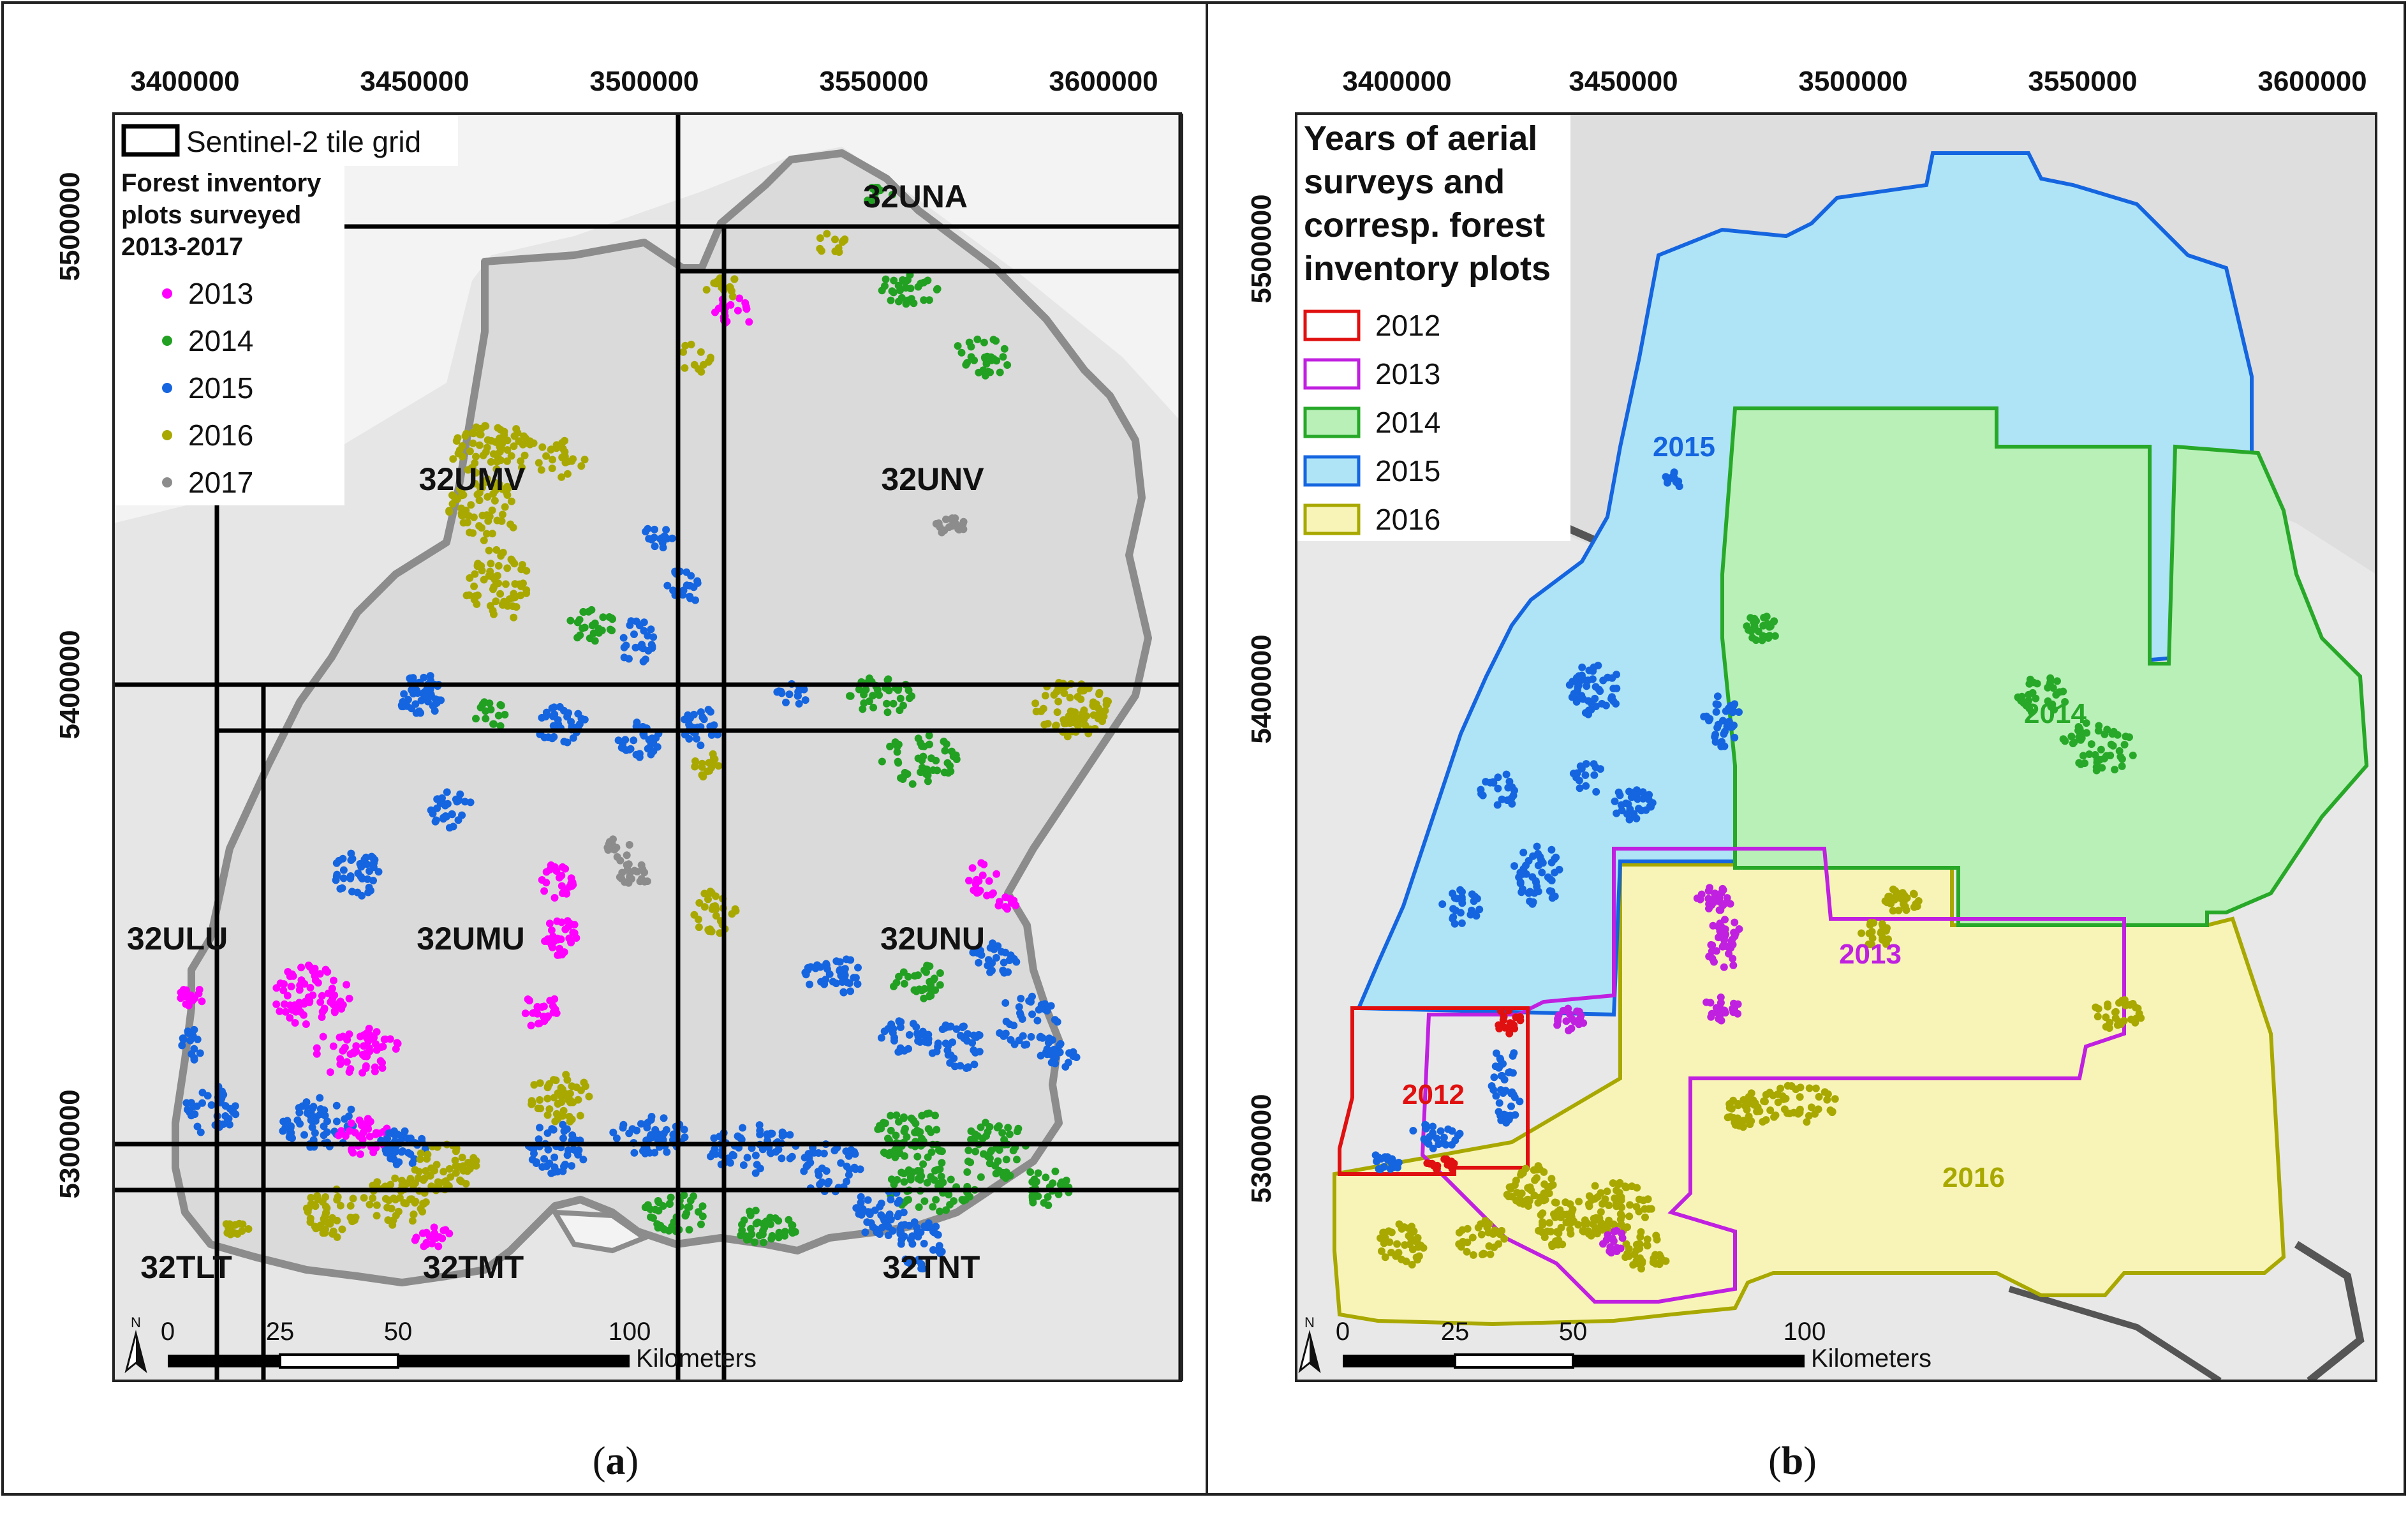  What do you see at coordinates (1407, 519) in the screenshot?
I see `legend-label-2016: 2016` at bounding box center [1407, 519].